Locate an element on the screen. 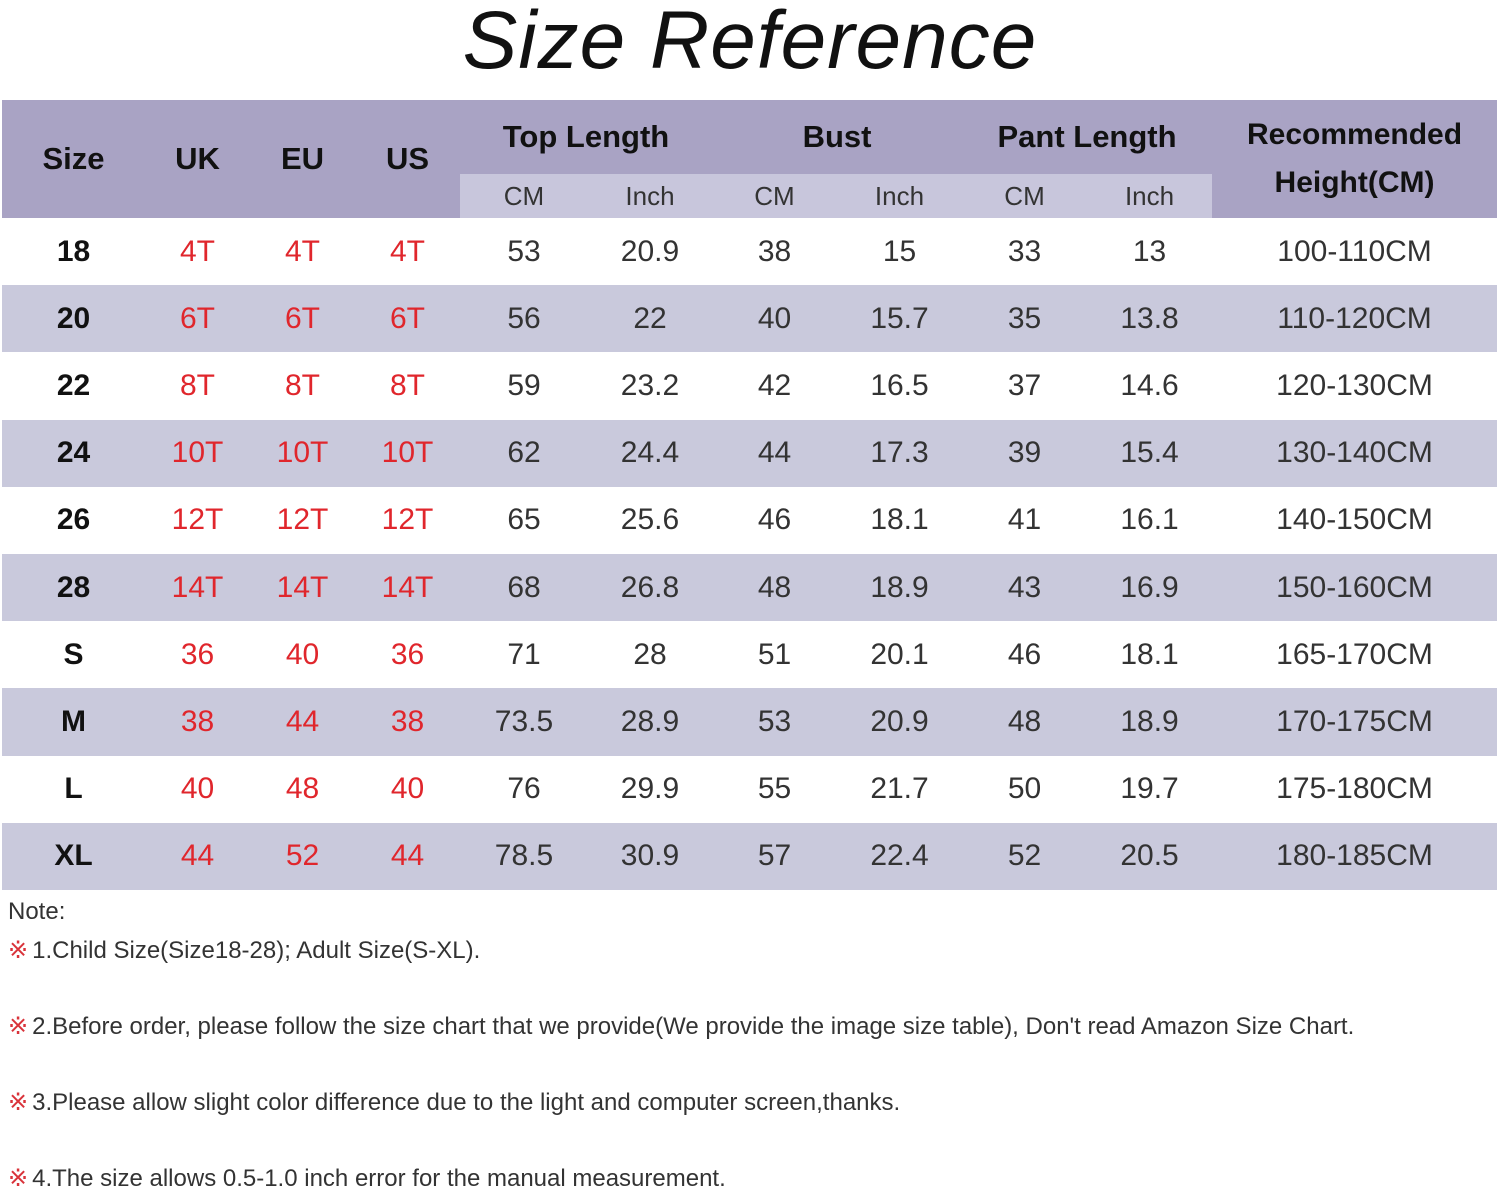 The image size is (1500, 1194). cell-top-cm: 78.5 is located at coordinates (524, 856).